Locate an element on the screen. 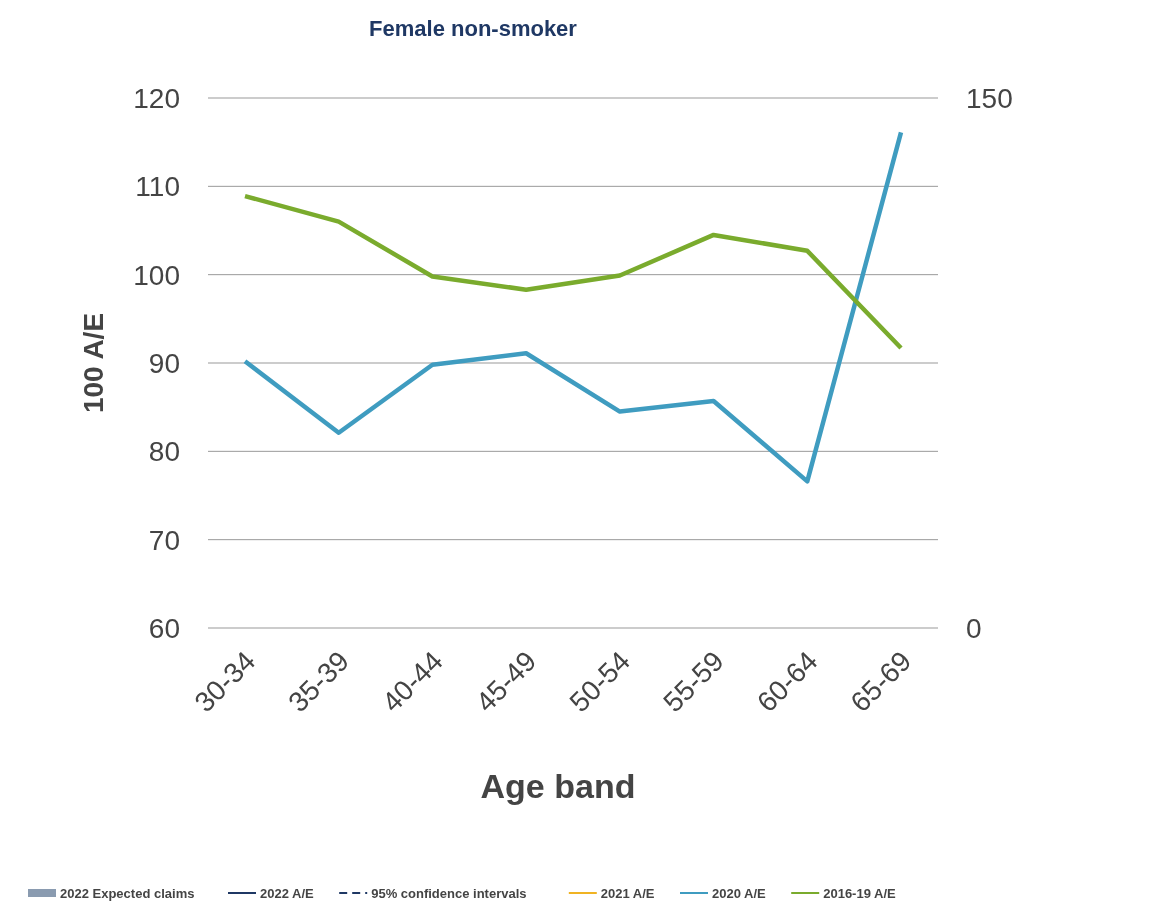  y-axis-title: 100 A/E is located at coordinates (93, 363).